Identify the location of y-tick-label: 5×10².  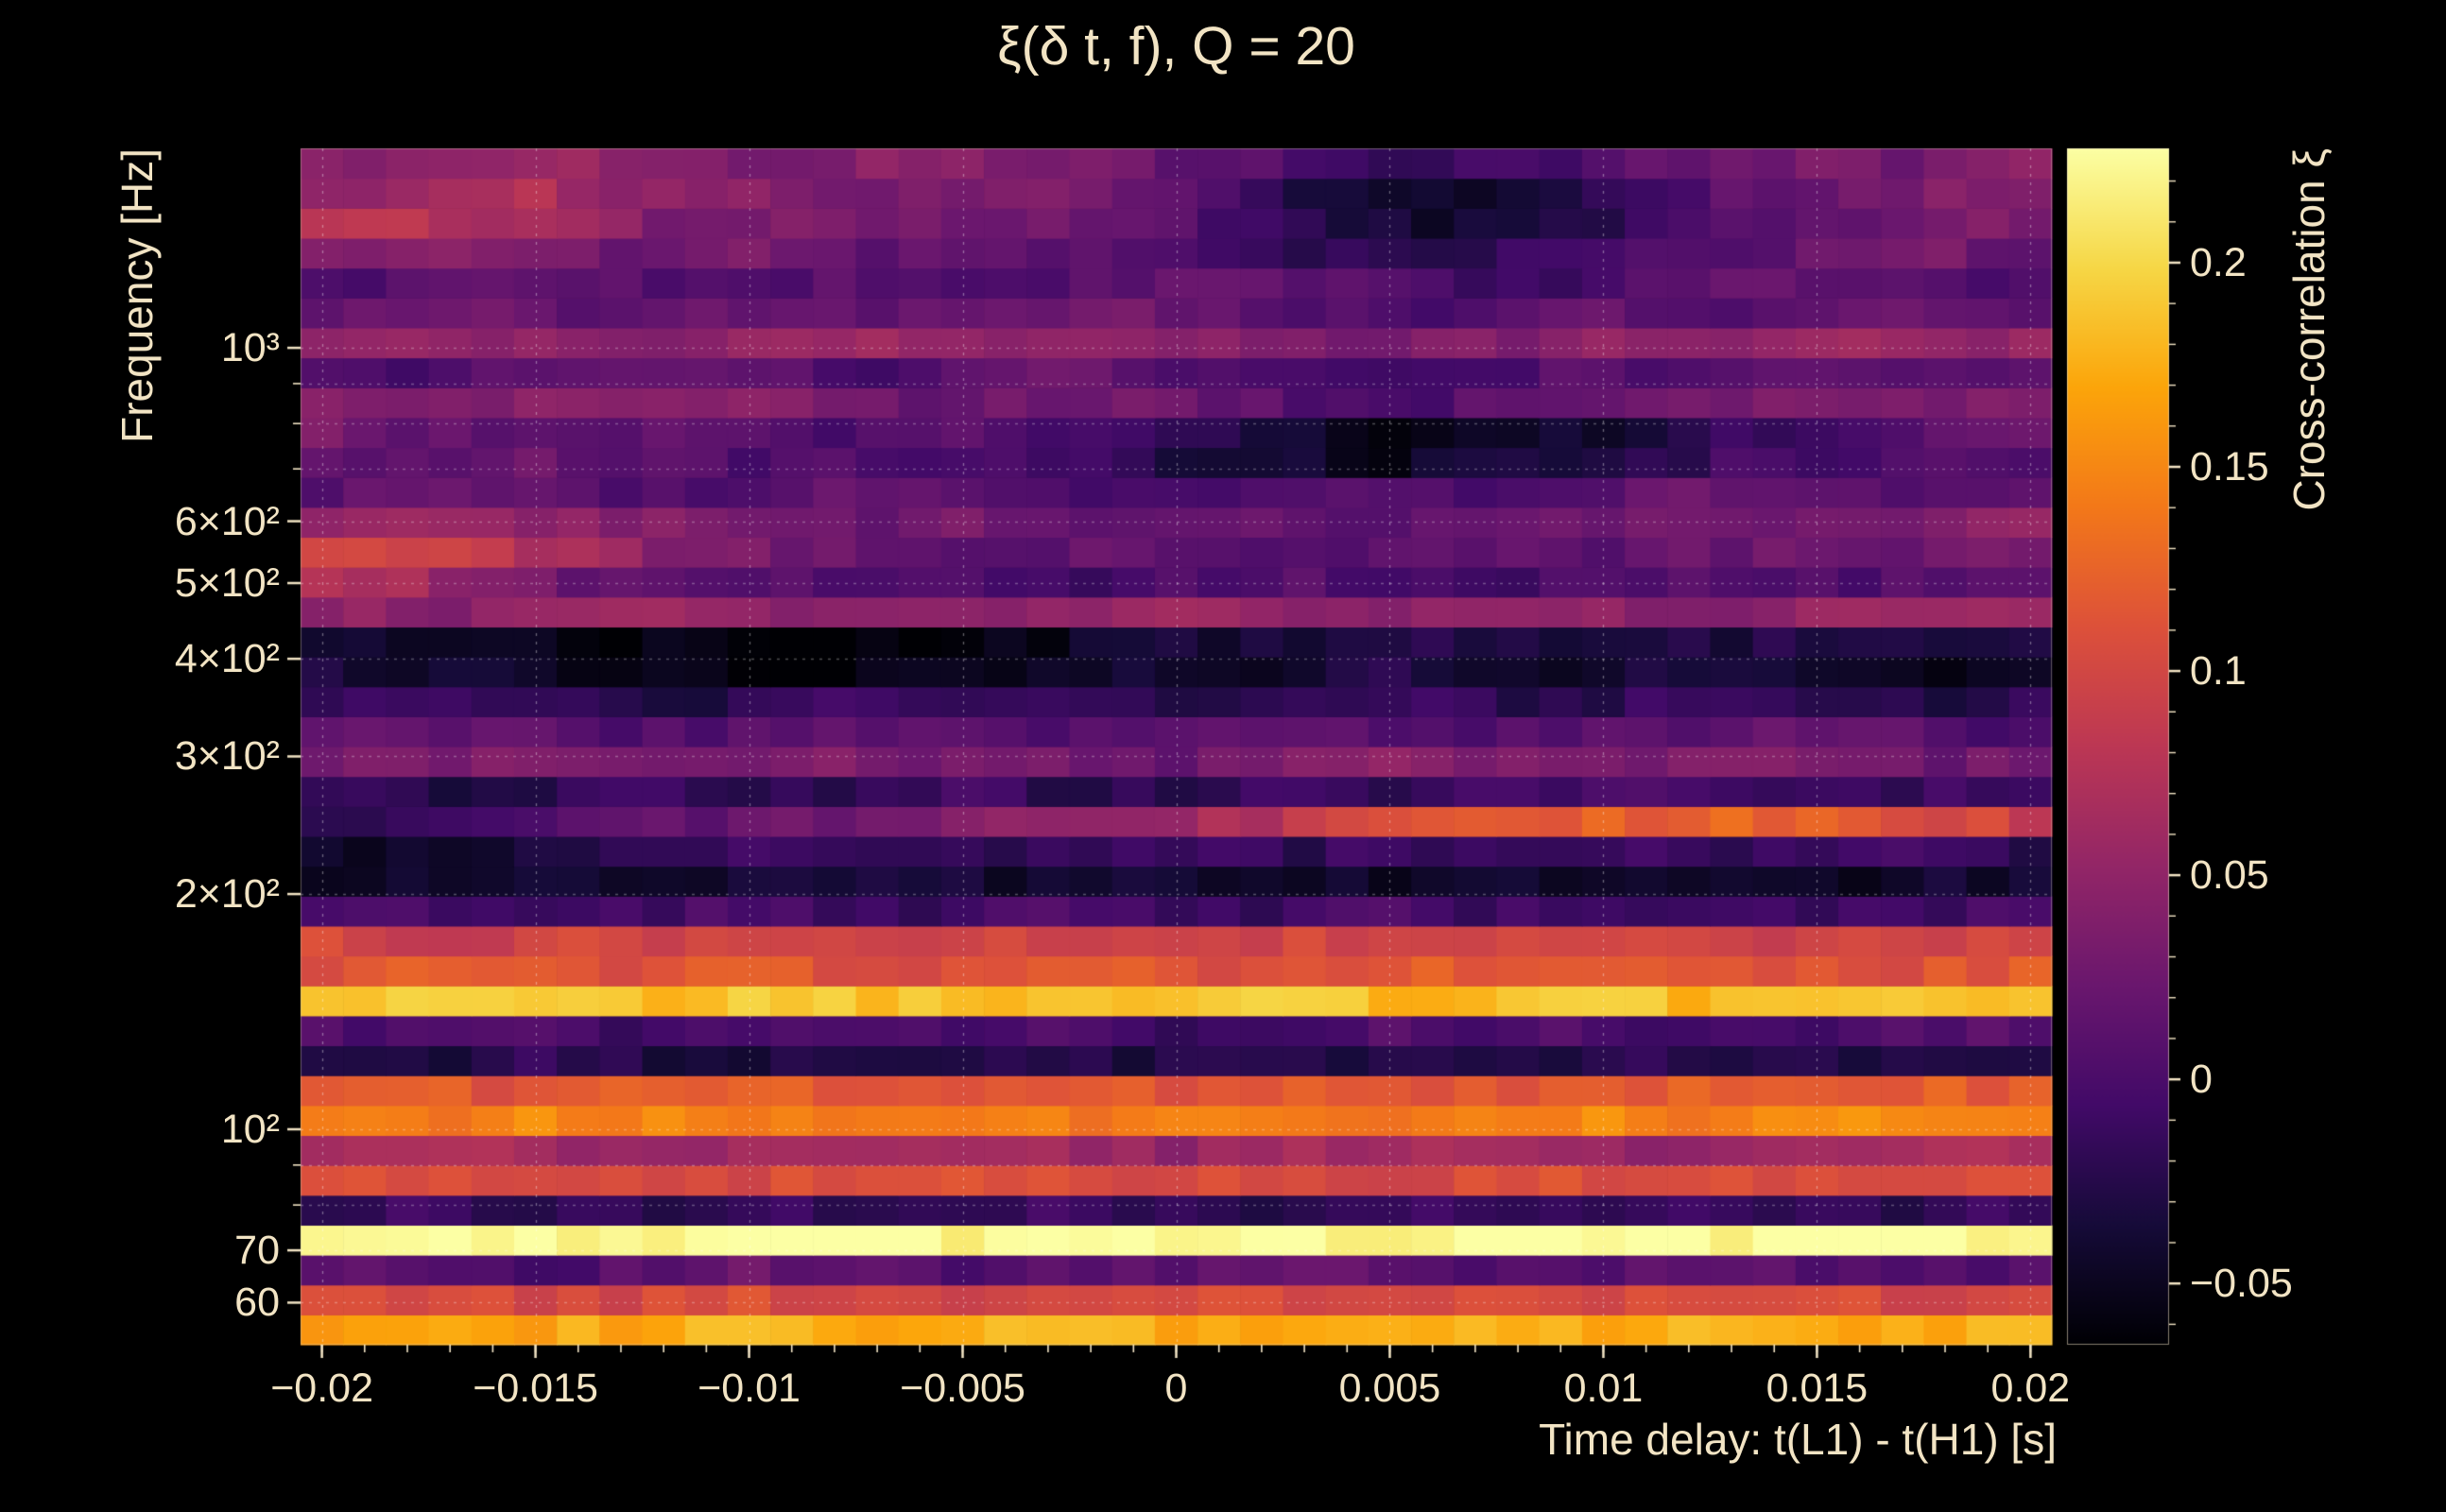
(227, 583).